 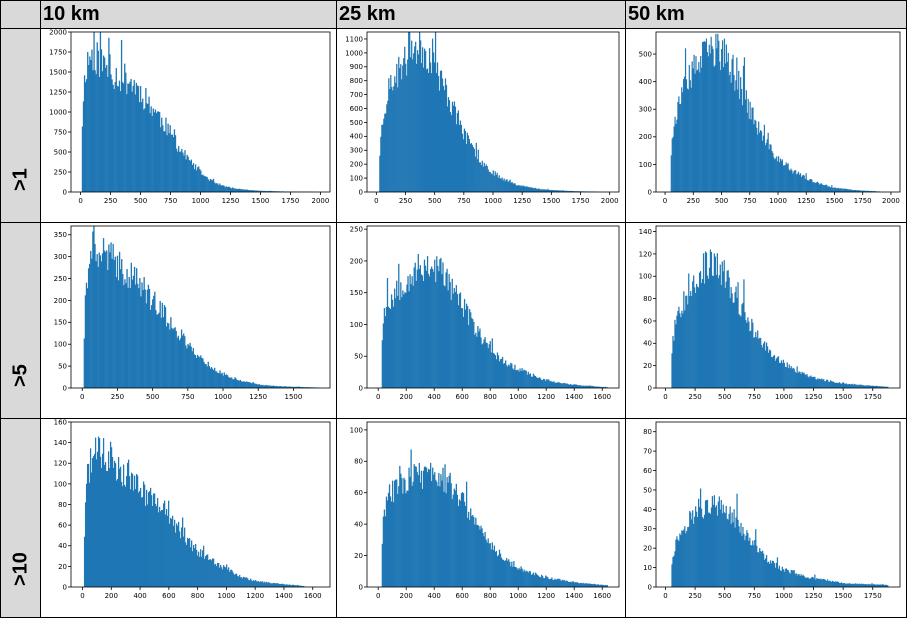 I want to click on y-tick-label: 100, so click(x=356, y=430).